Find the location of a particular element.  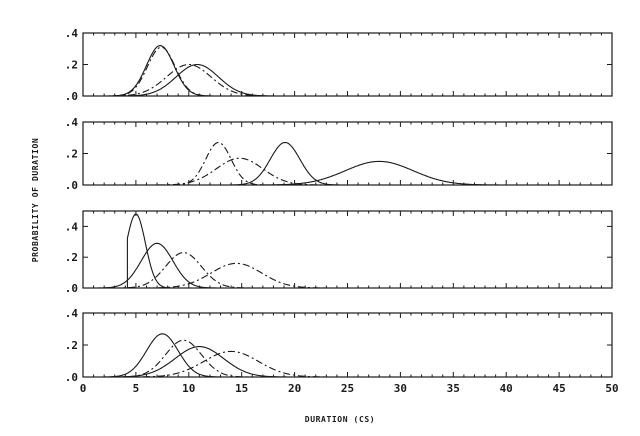

x-tick-label: 0 is located at coordinates (83, 388).